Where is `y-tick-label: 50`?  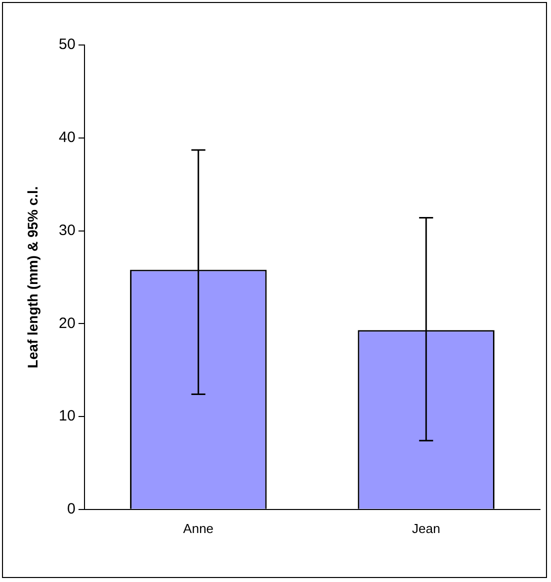
y-tick-label: 50 is located at coordinates (67, 45).